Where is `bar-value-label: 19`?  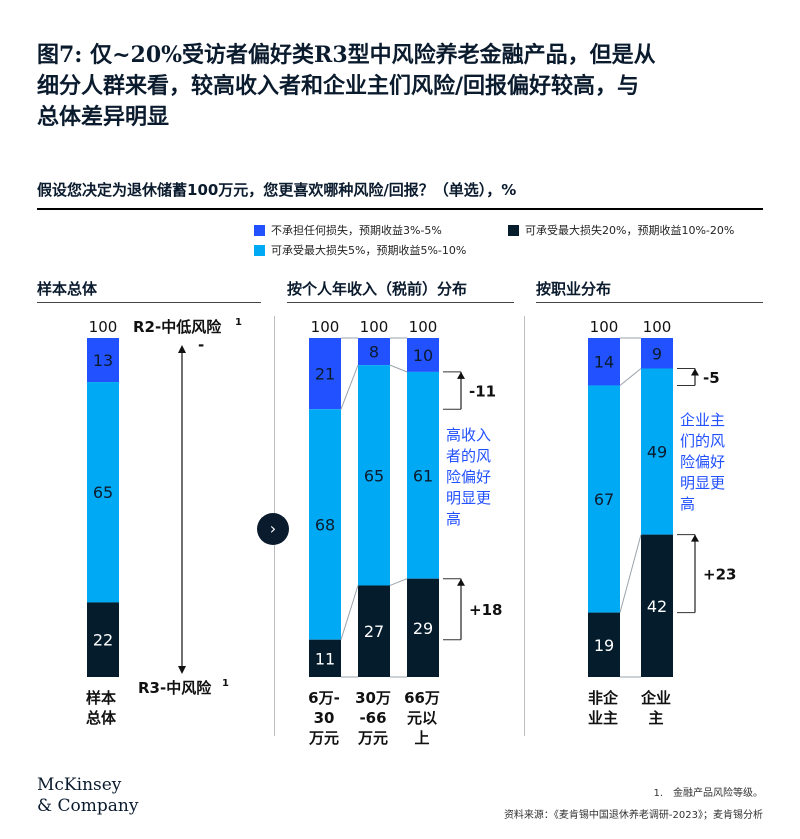
bar-value-label: 19 is located at coordinates (604, 645).